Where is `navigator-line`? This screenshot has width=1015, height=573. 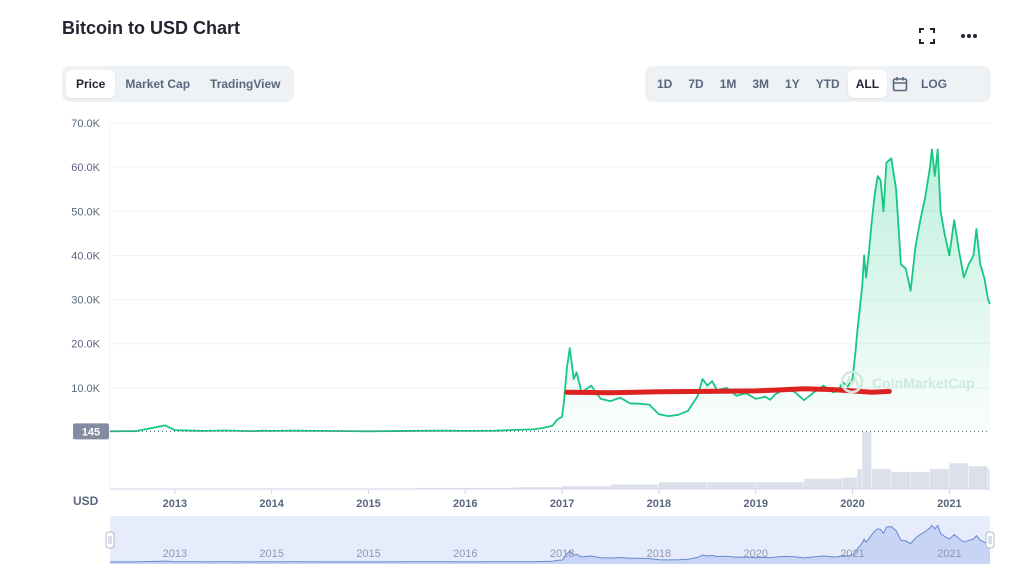
navigator-line is located at coordinates (550, 543).